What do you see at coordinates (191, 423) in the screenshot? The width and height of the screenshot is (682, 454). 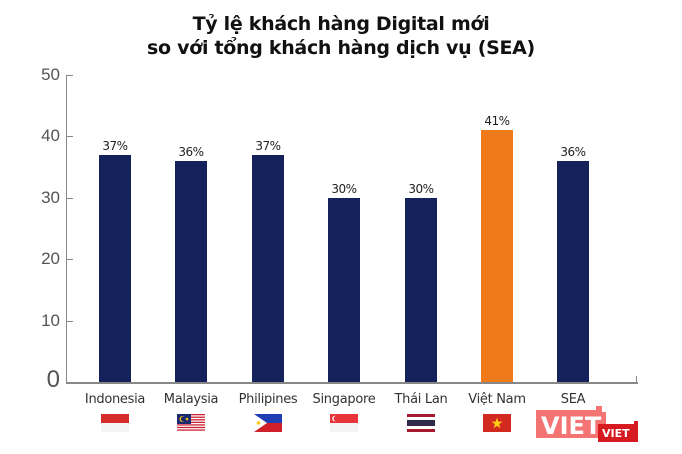 I see `malaysia-flag-icon` at bounding box center [191, 423].